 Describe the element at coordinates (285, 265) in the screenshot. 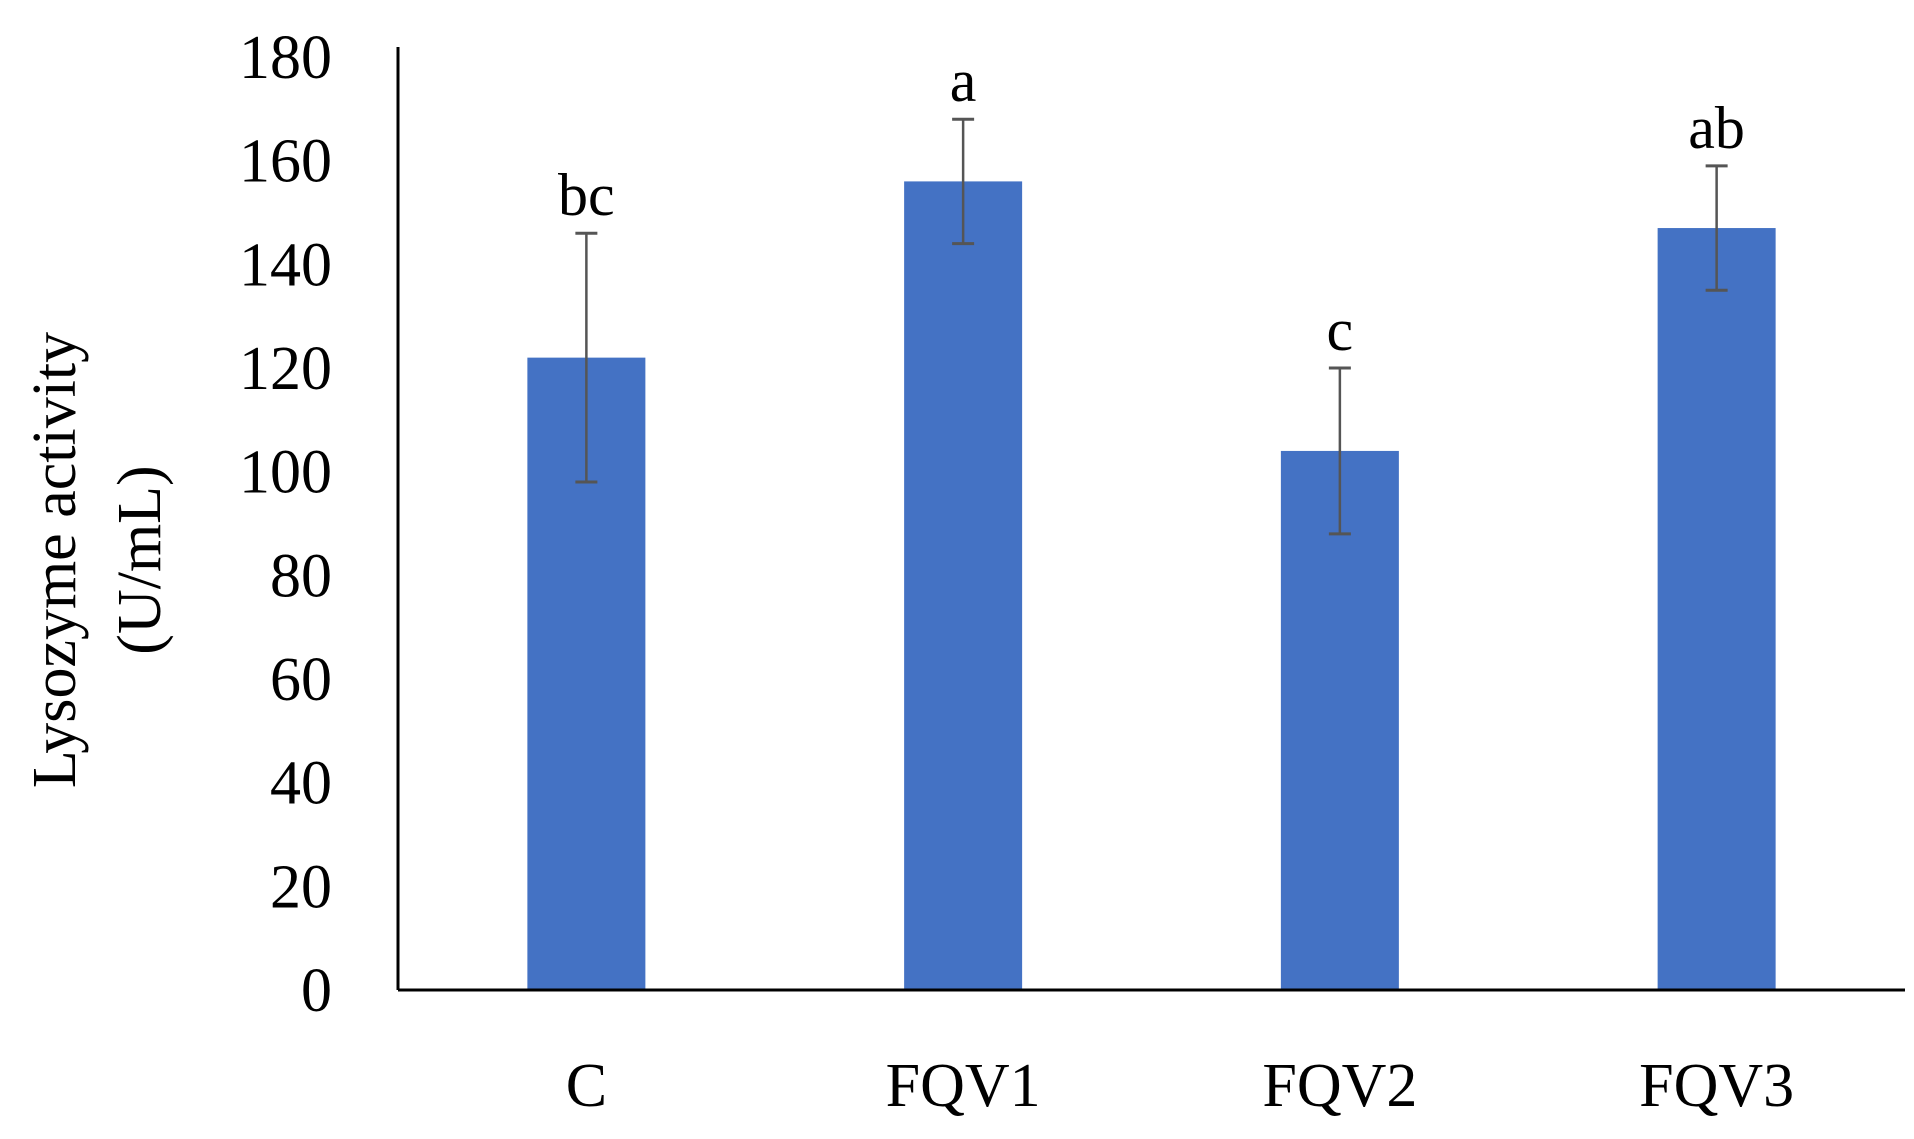

I see `y-tick-label: 140` at that location.